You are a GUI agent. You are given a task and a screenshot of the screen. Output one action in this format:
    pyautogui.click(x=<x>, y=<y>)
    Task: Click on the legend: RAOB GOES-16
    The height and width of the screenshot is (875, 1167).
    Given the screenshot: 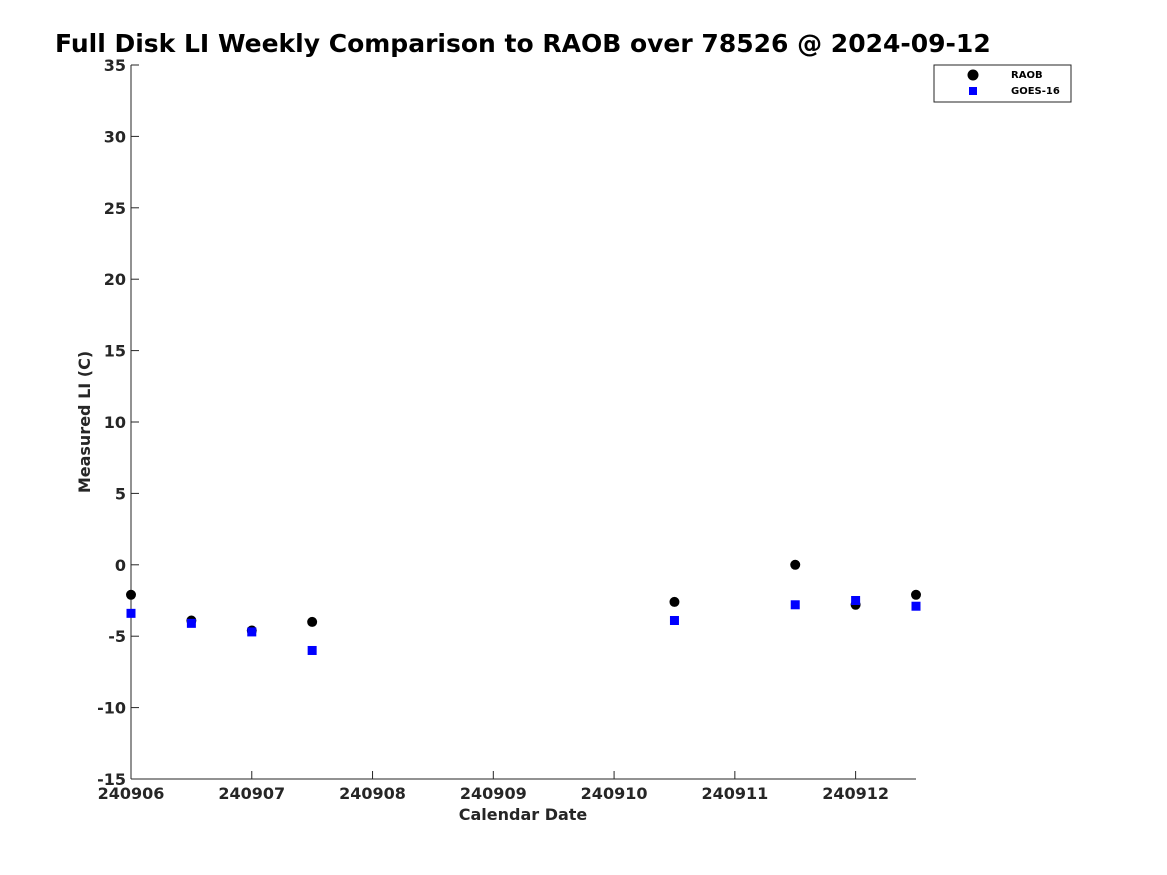 What is the action you would take?
    pyautogui.click(x=1002, y=83)
    